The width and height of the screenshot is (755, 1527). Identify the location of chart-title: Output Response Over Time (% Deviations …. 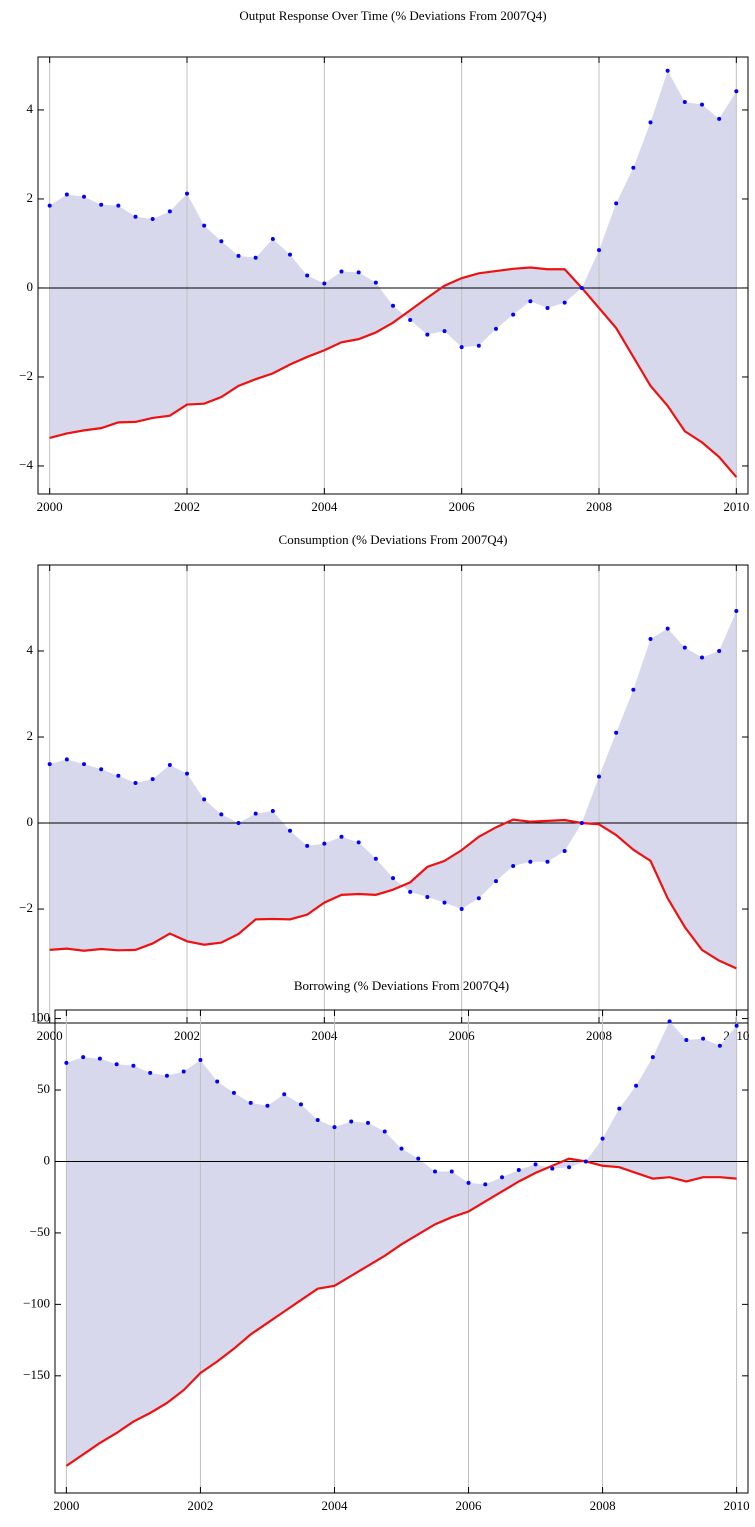
(392, 15).